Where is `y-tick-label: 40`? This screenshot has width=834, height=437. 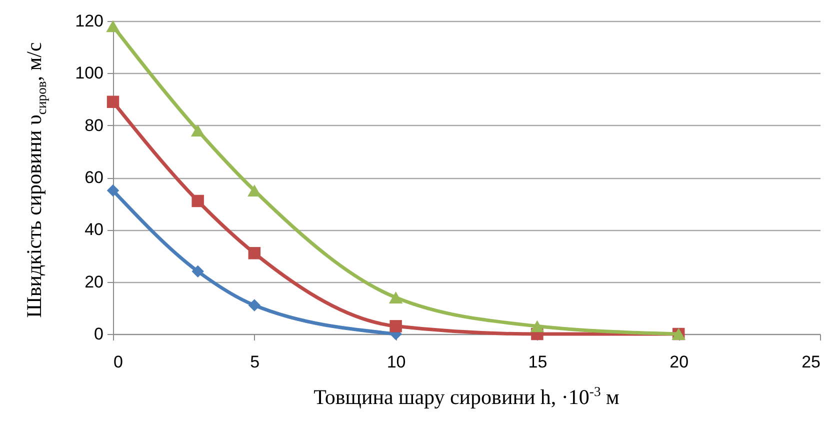
y-tick-label: 40 is located at coordinates (94, 230).